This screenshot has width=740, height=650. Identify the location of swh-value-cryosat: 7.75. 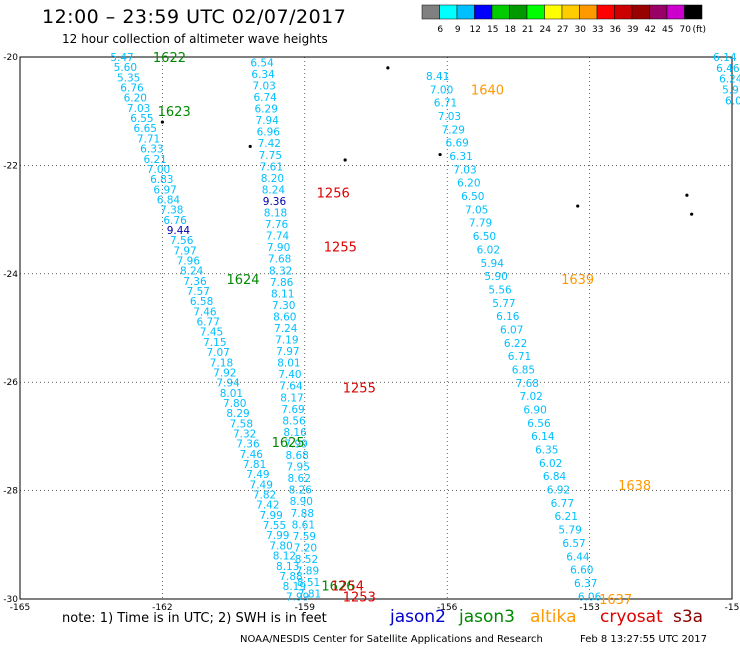
(270, 156).